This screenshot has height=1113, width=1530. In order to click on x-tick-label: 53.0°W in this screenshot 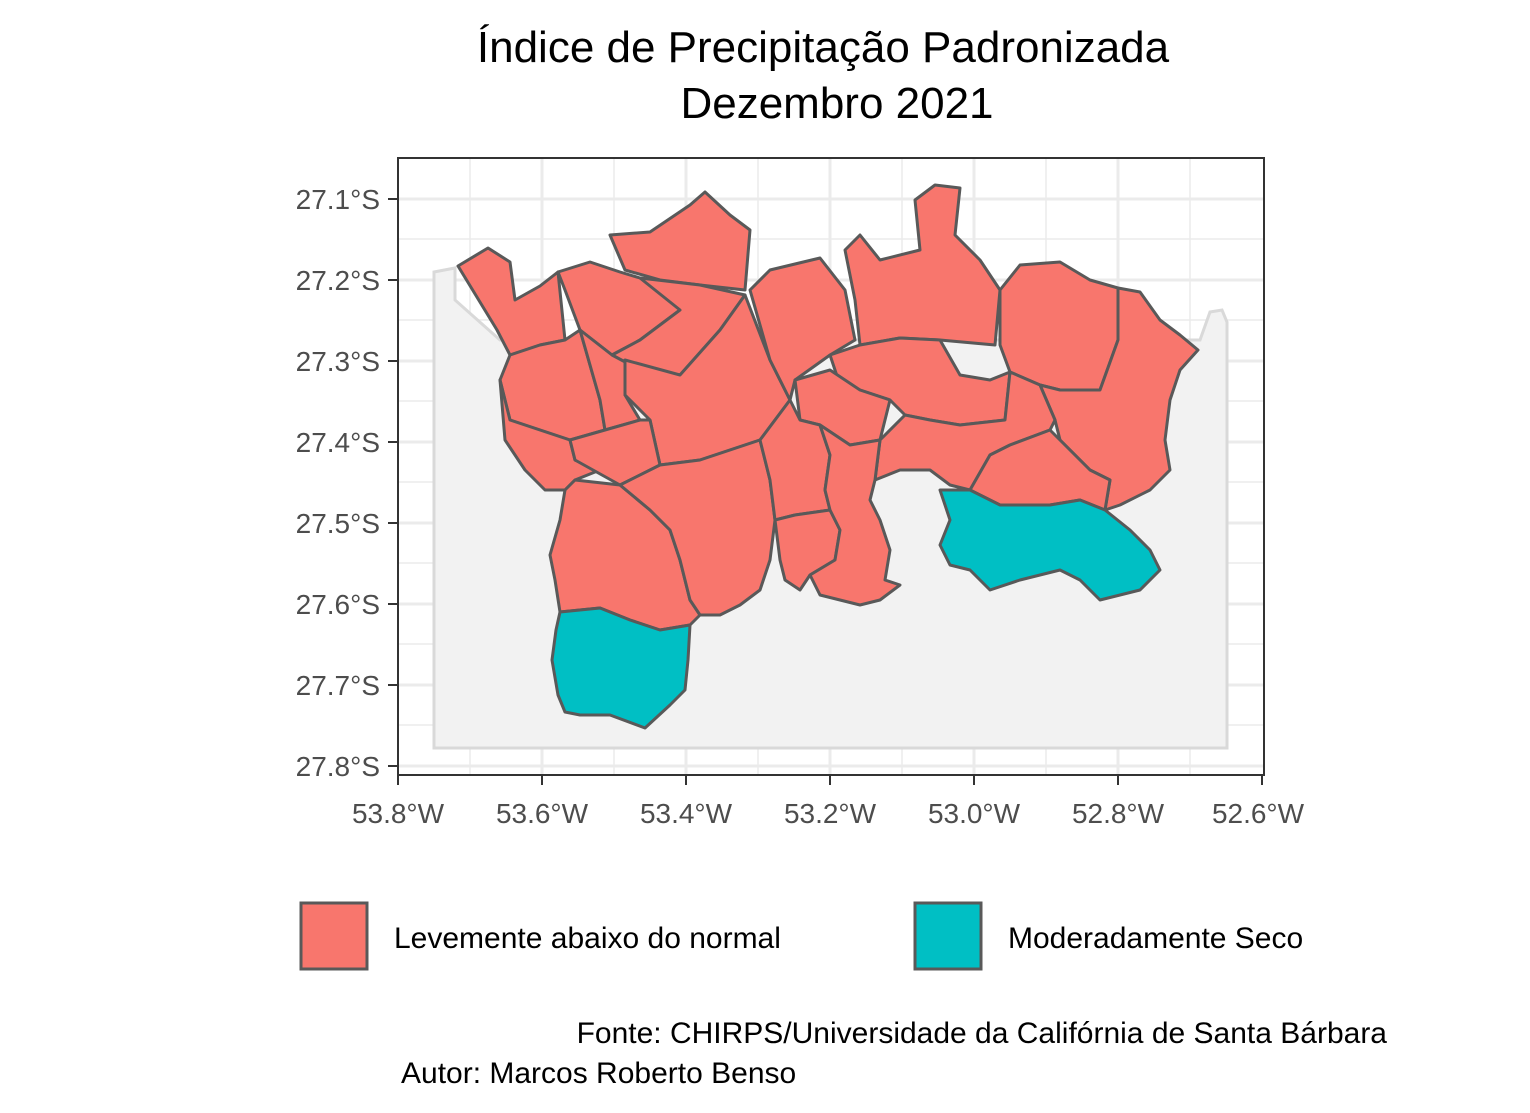, I will do `click(974, 813)`.